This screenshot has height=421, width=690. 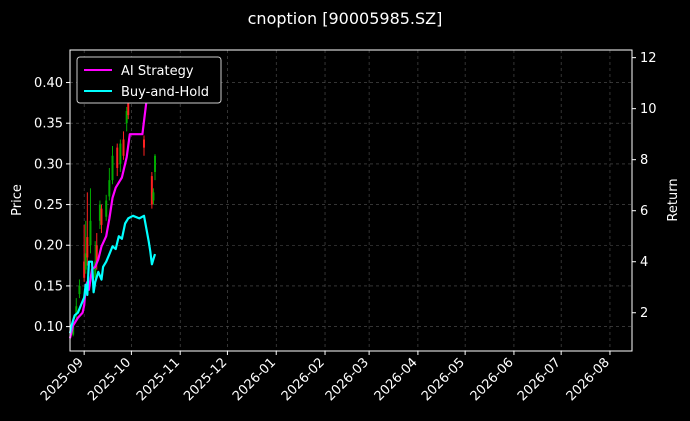 I want to click on return-series, so click(x=112, y=207).